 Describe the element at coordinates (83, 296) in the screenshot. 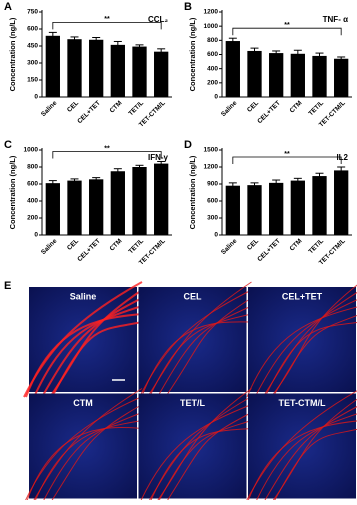

I see `image-label: Saline` at that location.